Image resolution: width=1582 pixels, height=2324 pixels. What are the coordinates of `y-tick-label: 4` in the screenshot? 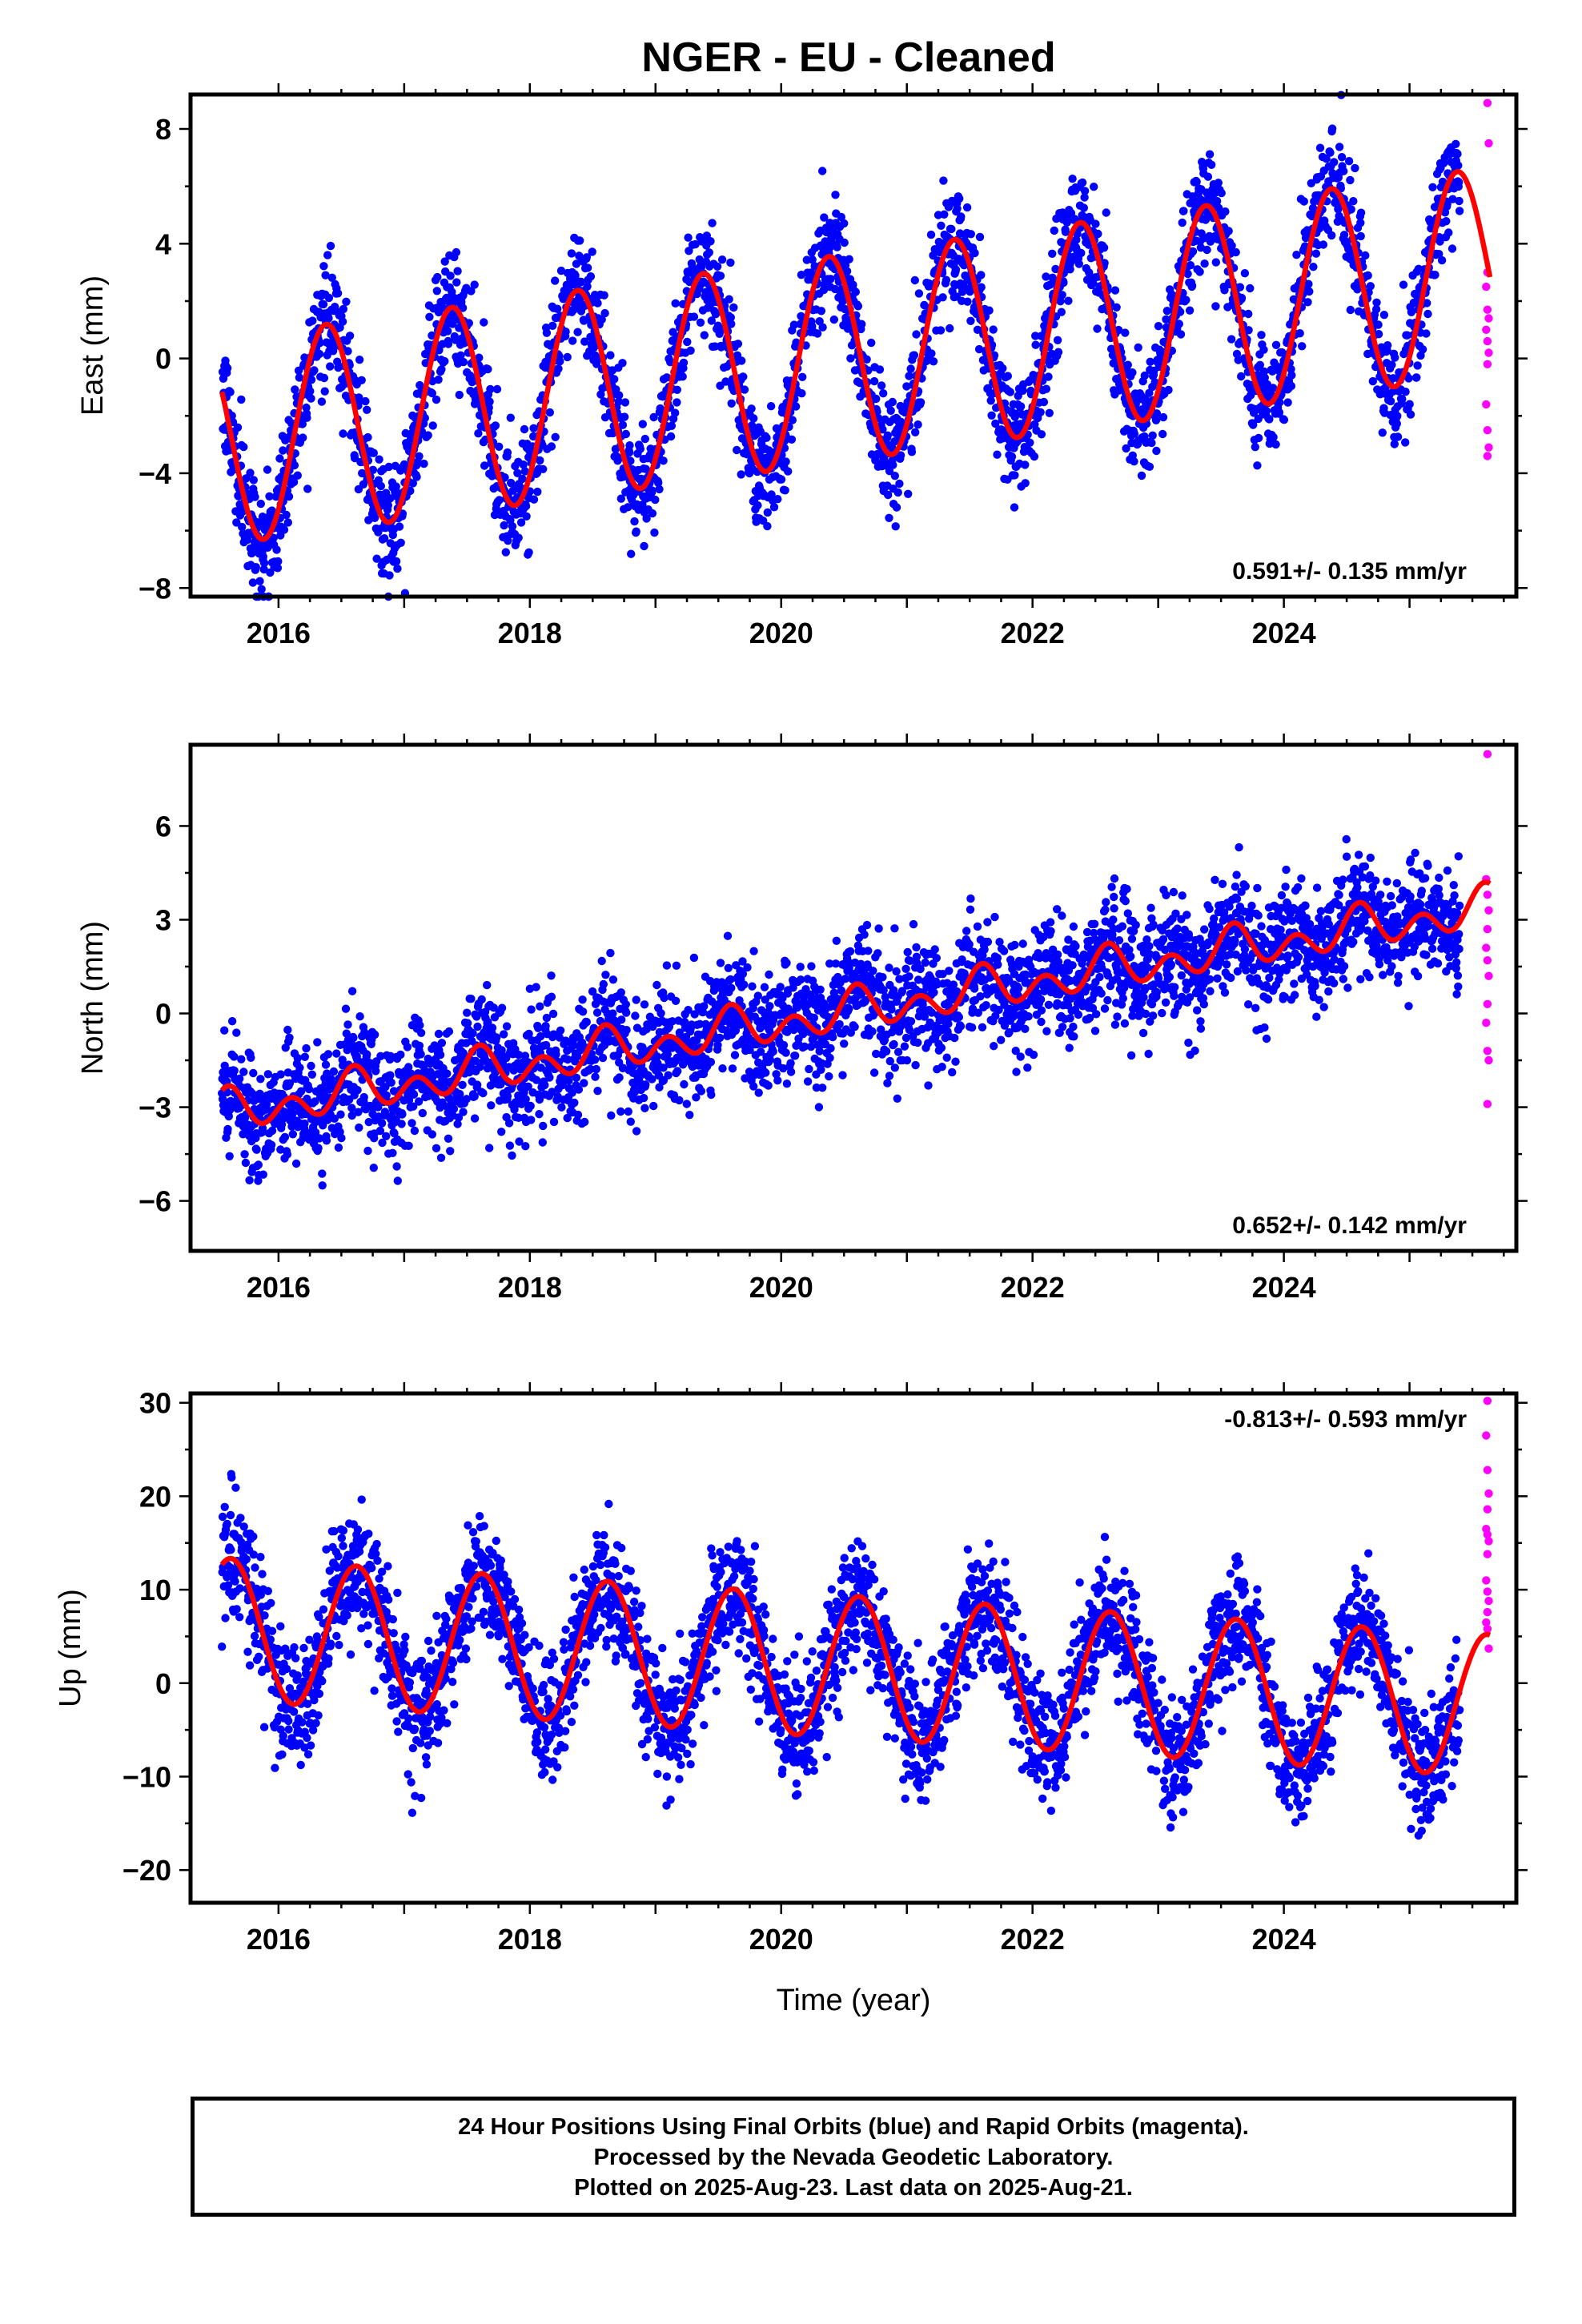 It's located at (163, 243).